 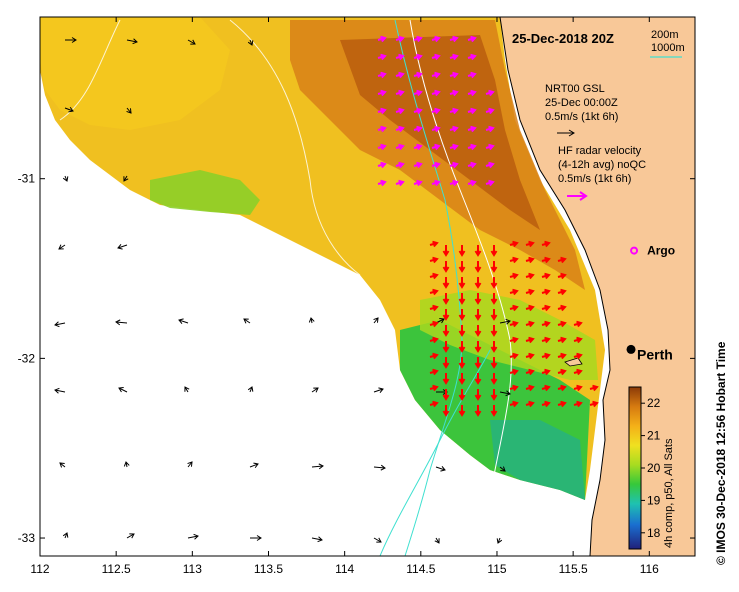 What do you see at coordinates (668, 48) in the screenshot?
I see `depth-legend-1000m: 1000m` at bounding box center [668, 48].